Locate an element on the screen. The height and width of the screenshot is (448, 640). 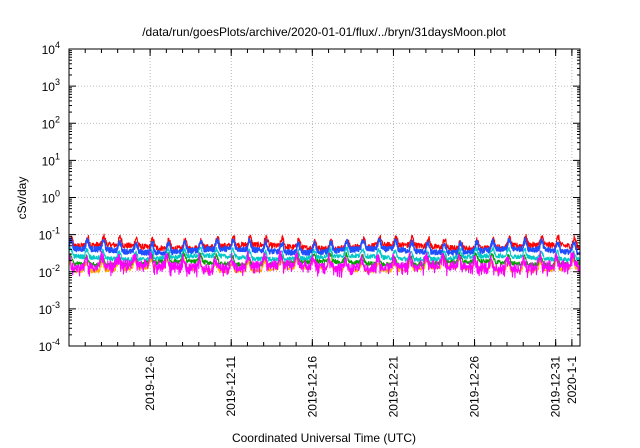
y-tick-label: 10⁴ is located at coordinates (51, 48).